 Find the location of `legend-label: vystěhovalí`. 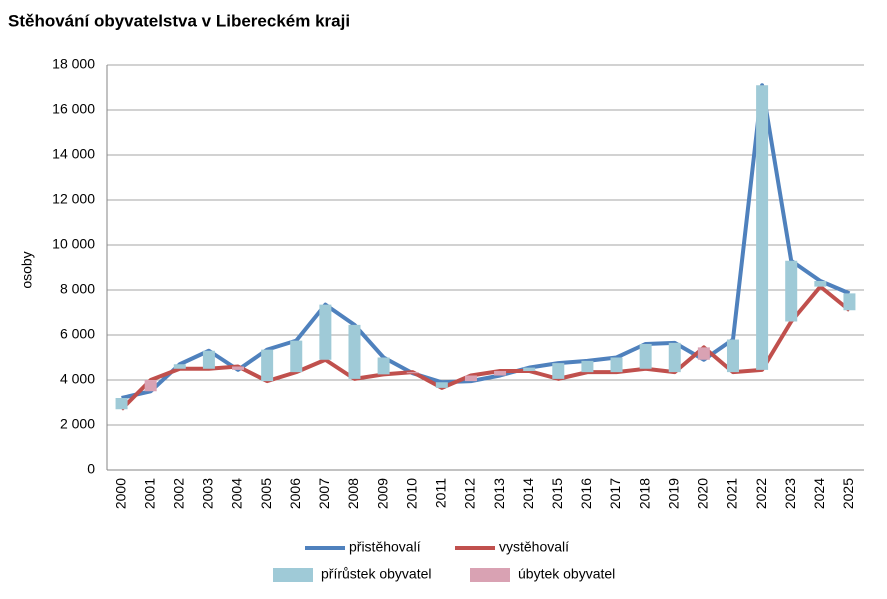

legend-label: vystěhovalí is located at coordinates (534, 547).